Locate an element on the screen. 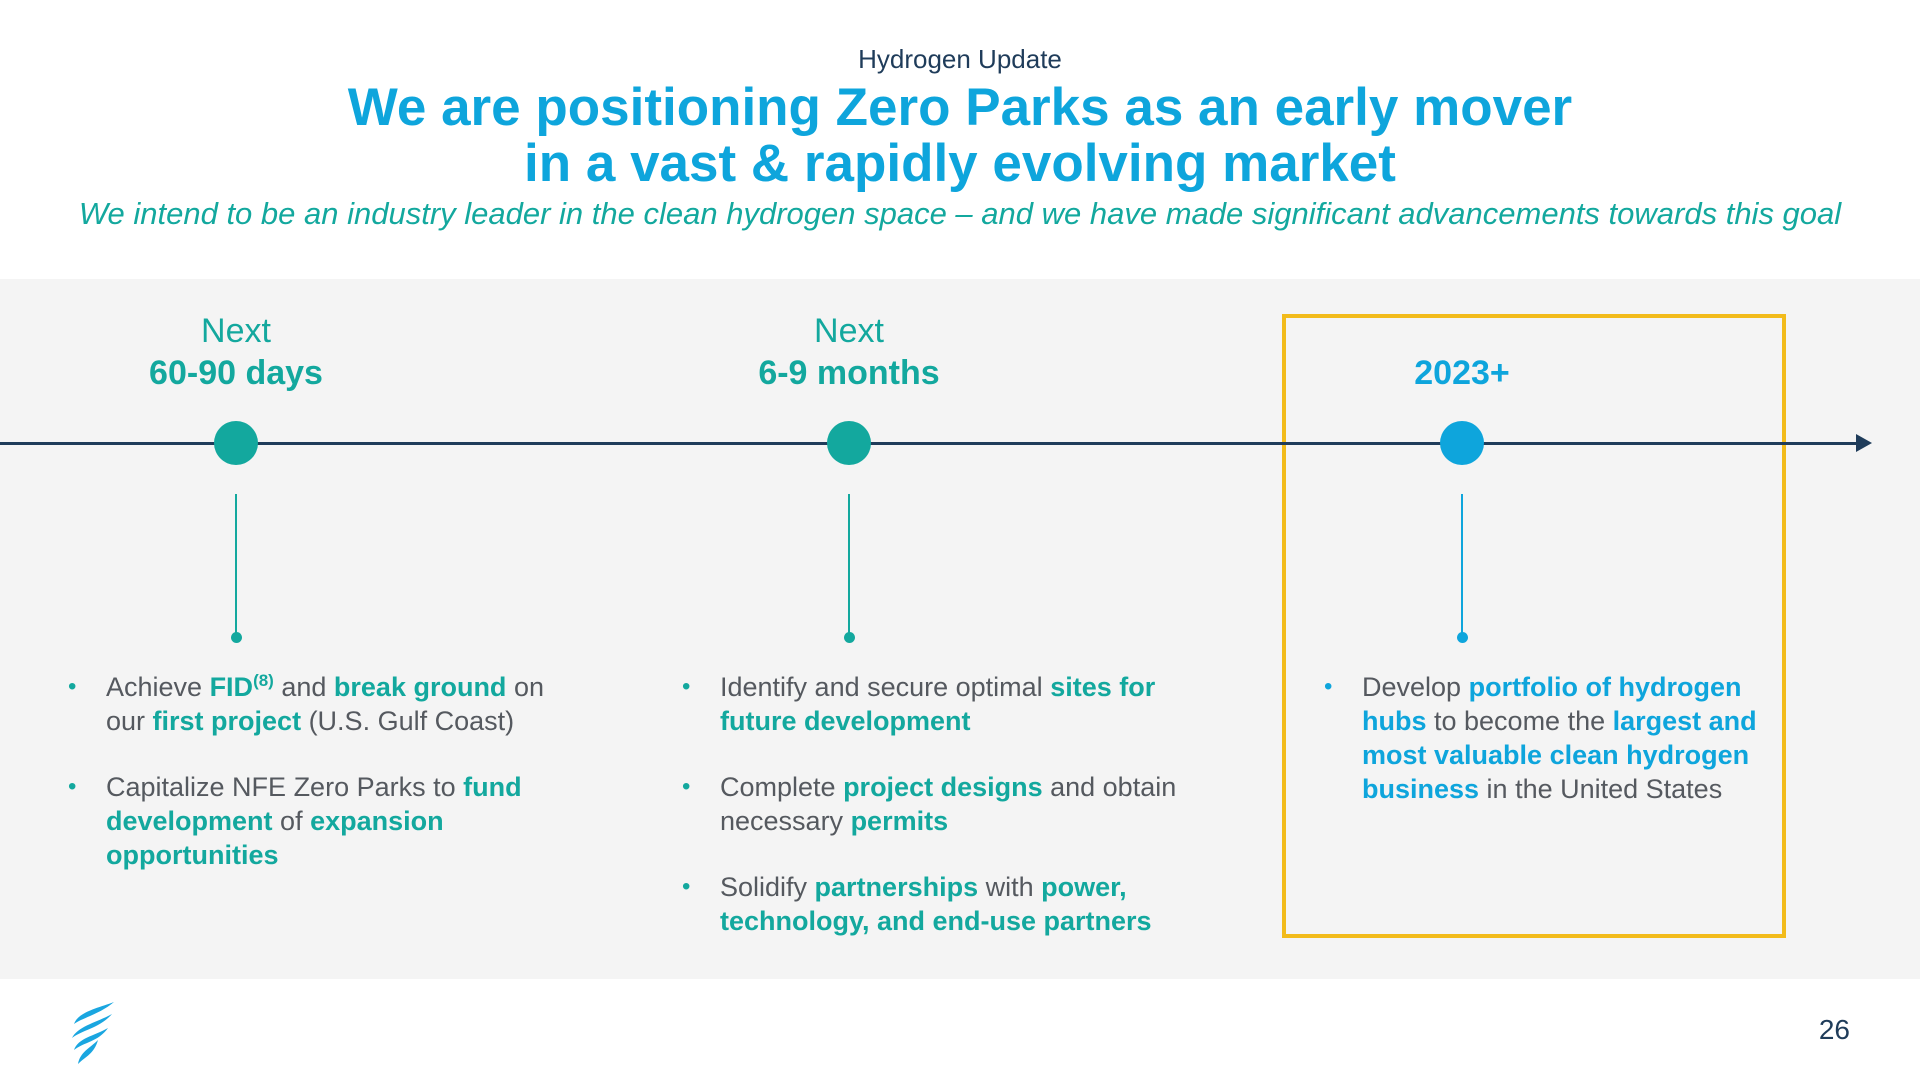 Image resolution: width=1920 pixels, height=1080 pixels. bullet-text: on our is located at coordinates (325, 704).